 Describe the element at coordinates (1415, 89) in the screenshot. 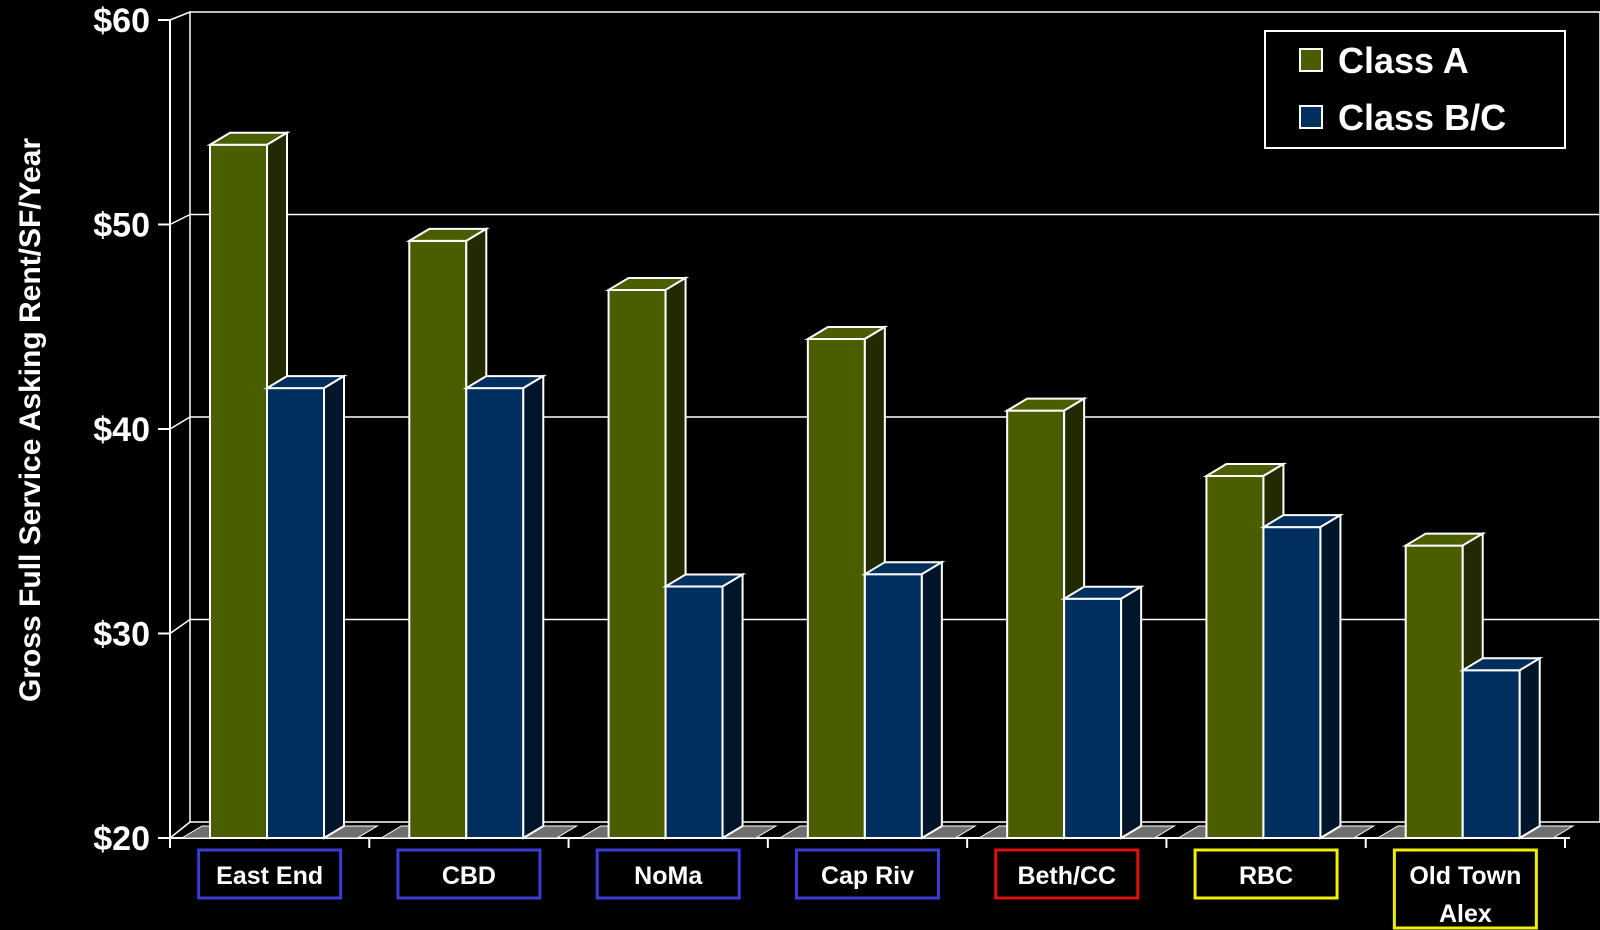

I see `legend: Class A Class B/C` at that location.